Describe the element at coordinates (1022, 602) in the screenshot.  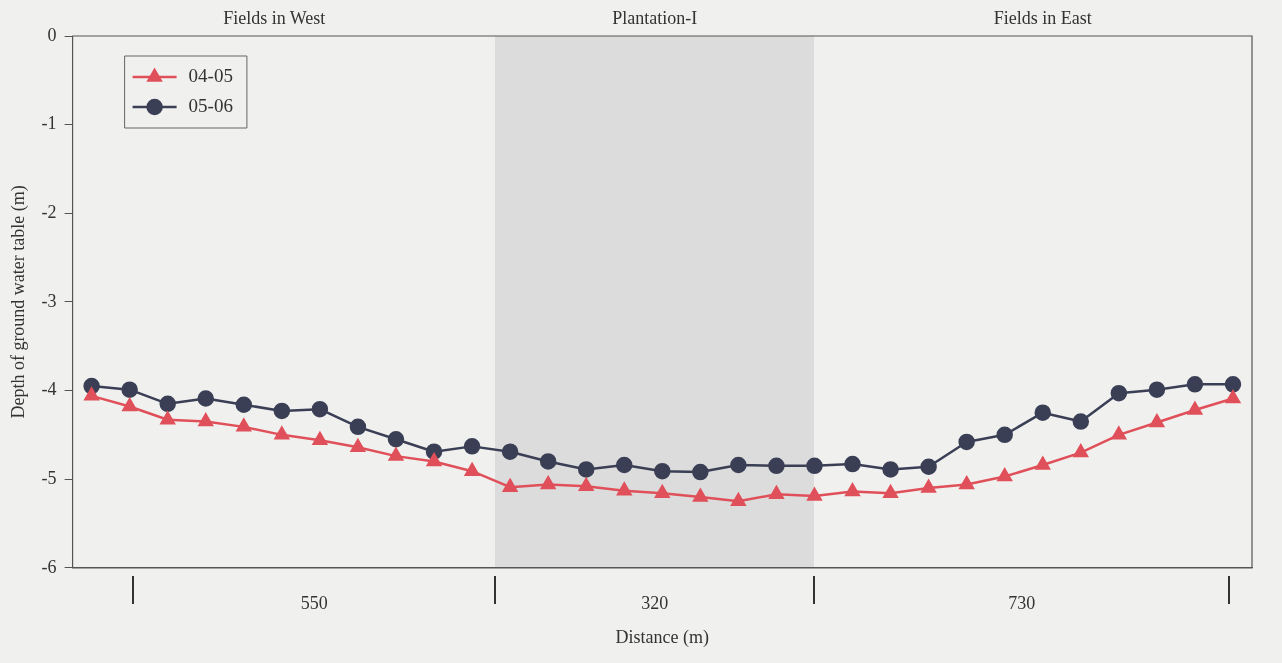
I see `text: 730` at that location.